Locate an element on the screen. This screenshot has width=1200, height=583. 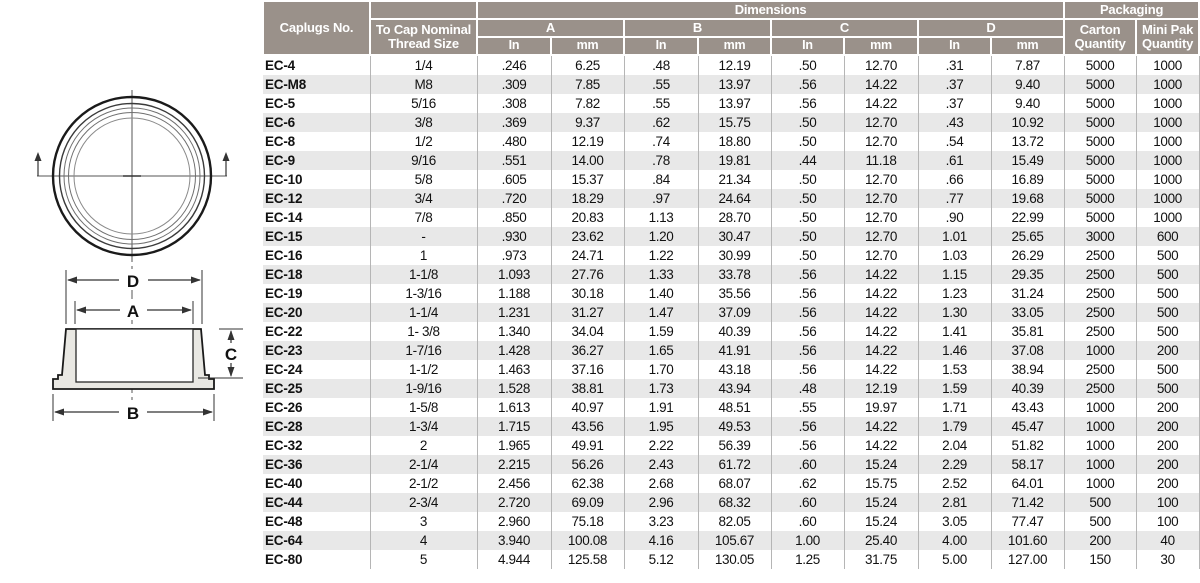
a-mm-cell: 23.62 is located at coordinates (588, 236).